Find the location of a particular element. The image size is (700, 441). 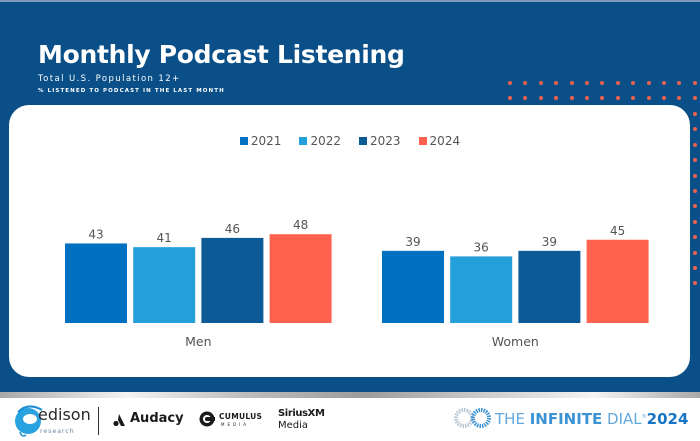

data-label: 43 is located at coordinates (95, 234).